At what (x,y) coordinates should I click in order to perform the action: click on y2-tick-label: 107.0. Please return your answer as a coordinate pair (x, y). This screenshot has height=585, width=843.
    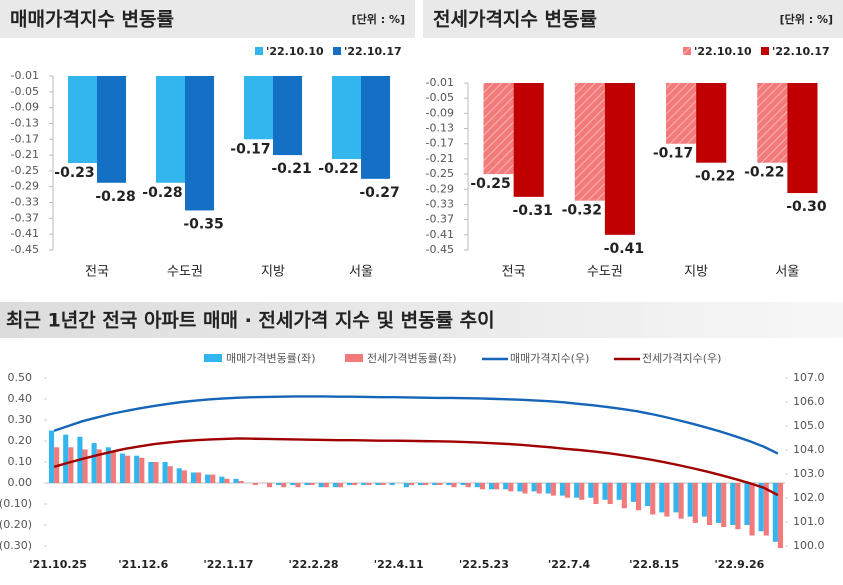
    Looking at the image, I should click on (809, 377).